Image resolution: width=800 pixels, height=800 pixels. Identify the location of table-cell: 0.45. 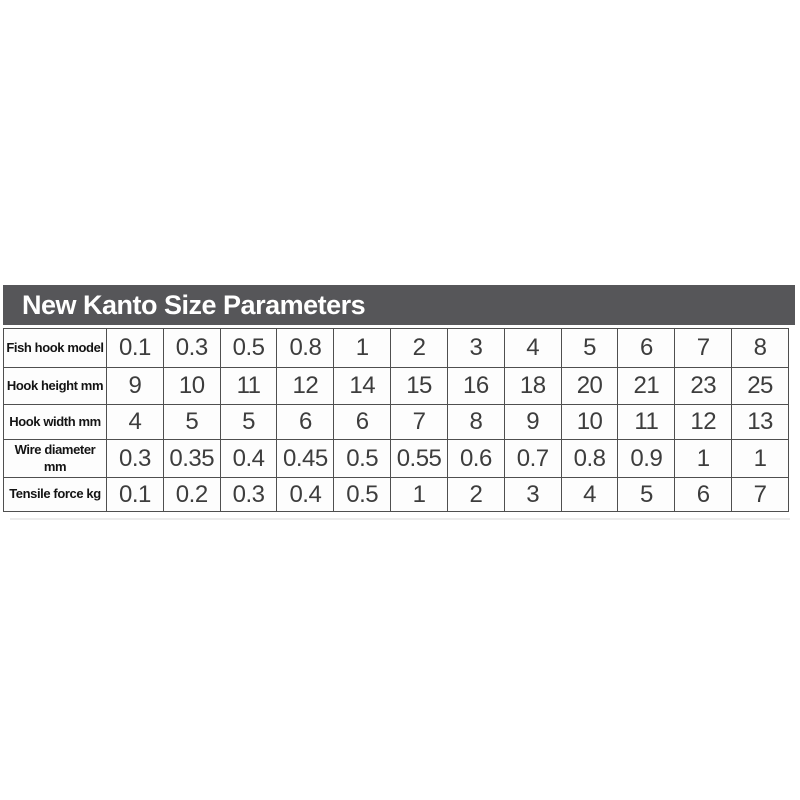
(305, 458).